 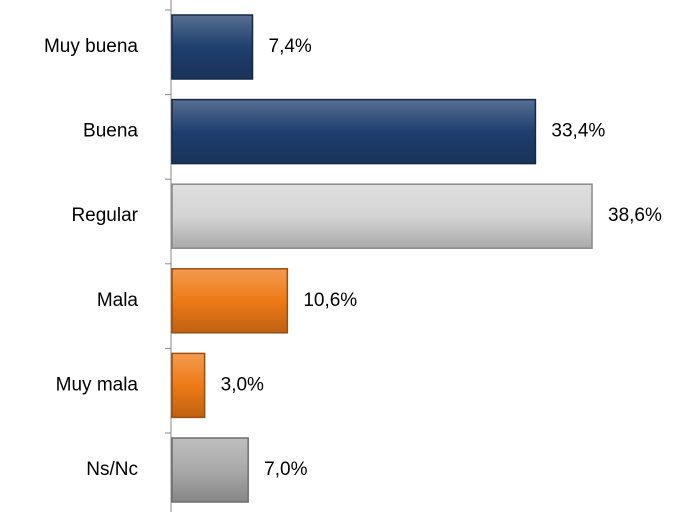 I want to click on value-label: 10,6%, so click(x=330, y=300).